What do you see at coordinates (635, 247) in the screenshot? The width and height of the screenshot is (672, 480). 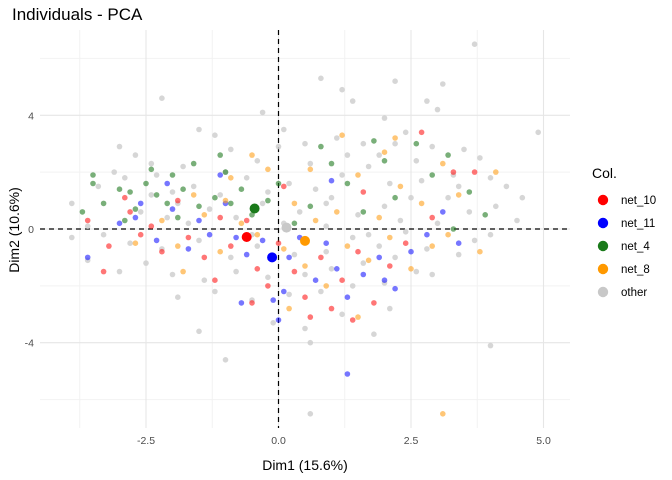 I see `legend-label-net-4: net_4` at bounding box center [635, 247].